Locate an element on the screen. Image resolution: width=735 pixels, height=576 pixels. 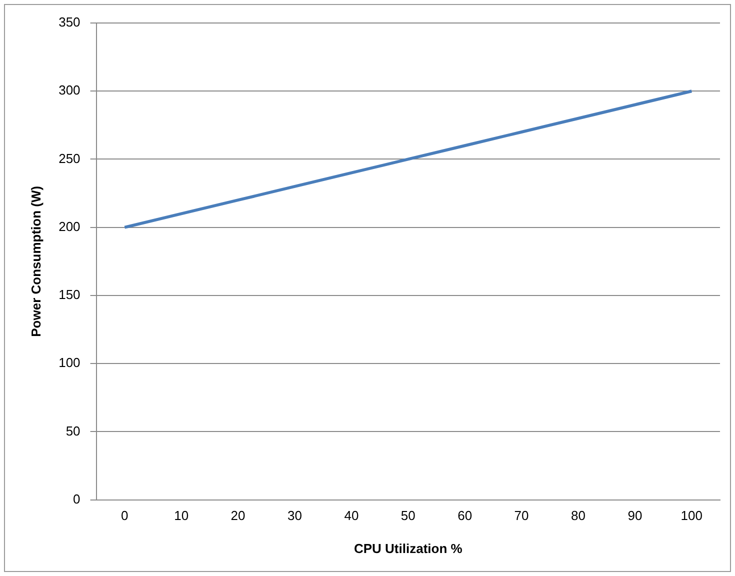
x-tick-label: 90 is located at coordinates (635, 516).